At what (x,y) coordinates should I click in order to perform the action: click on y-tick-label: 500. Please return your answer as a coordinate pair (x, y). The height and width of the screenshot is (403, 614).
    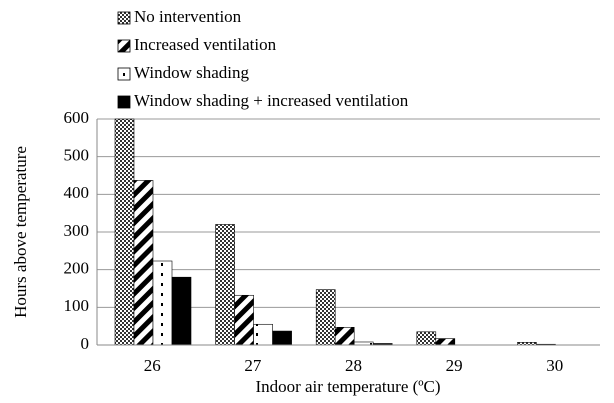
    Looking at the image, I should click on (77, 155).